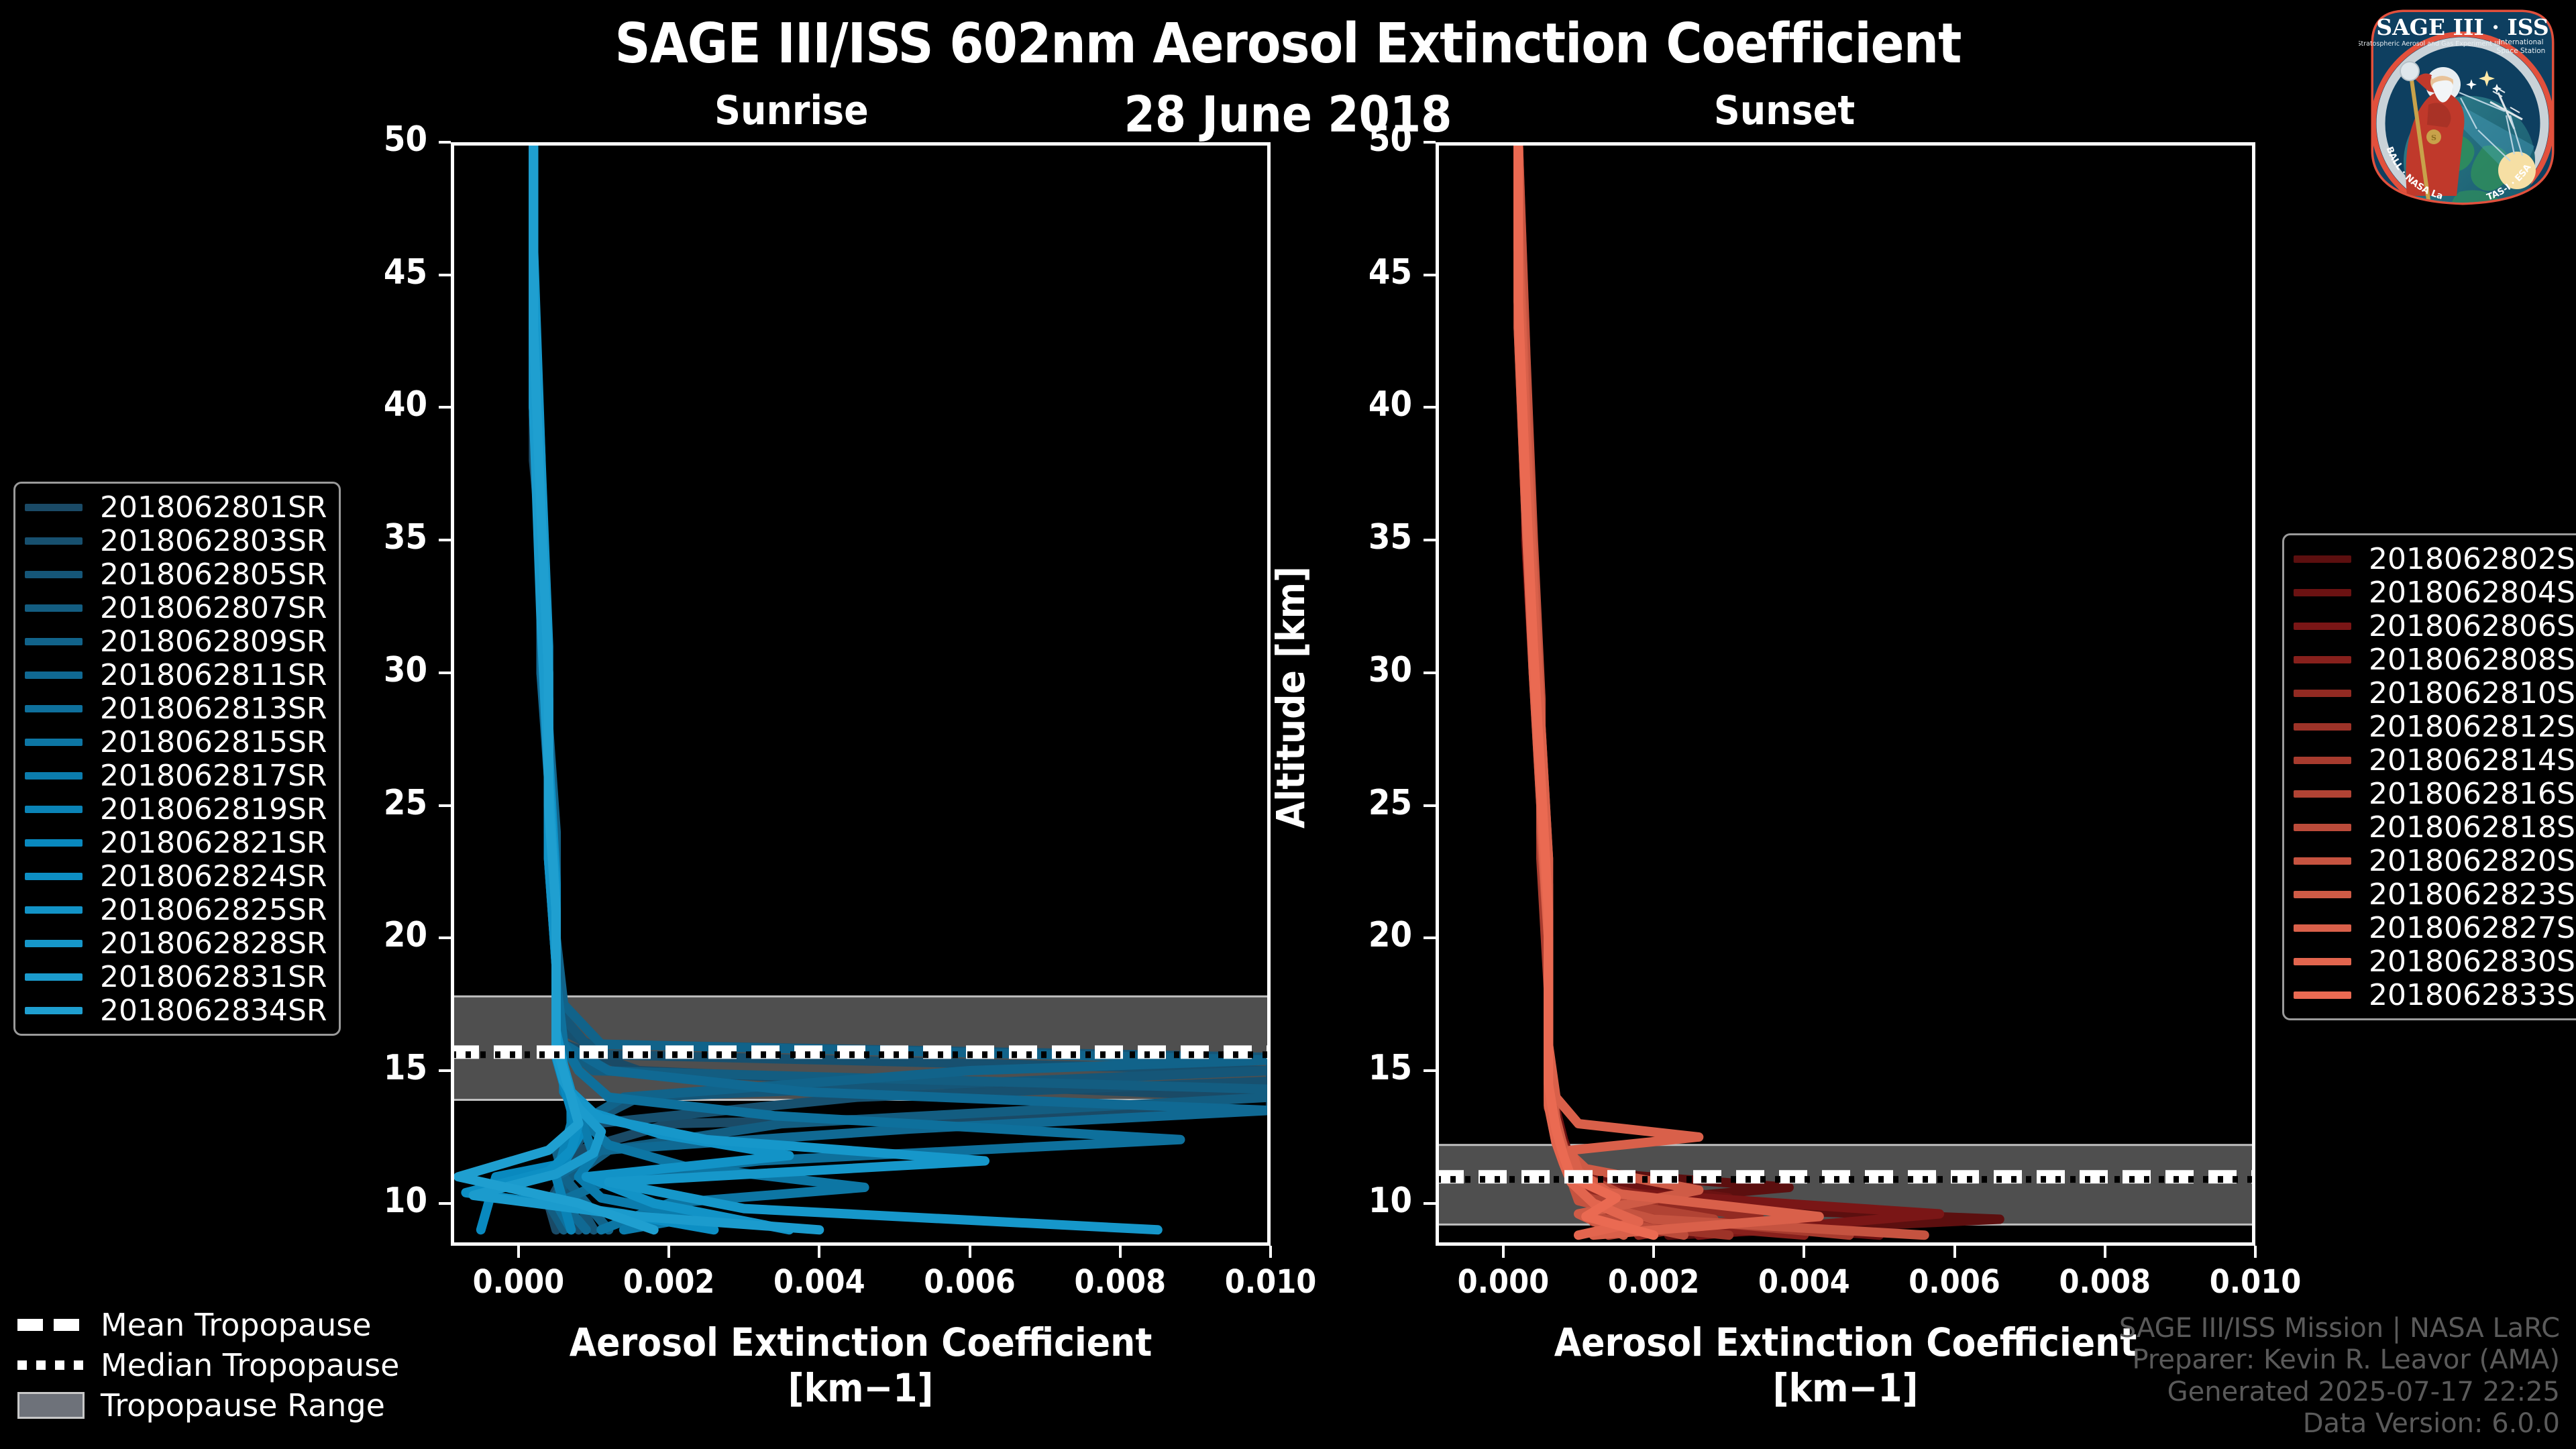  I want to click on patch-subtitle-right-2: Space Station, so click(2521, 51).